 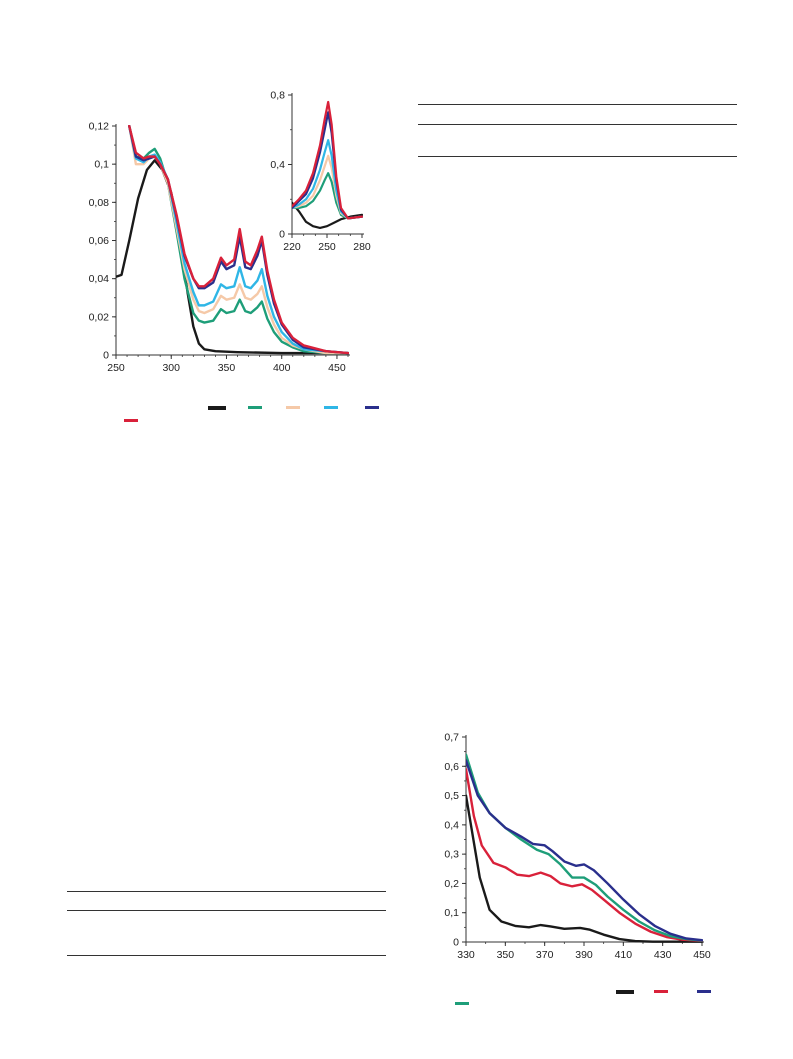 What do you see at coordinates (99, 127) in the screenshot?
I see `y-tick-label: 0,12` at bounding box center [99, 127].